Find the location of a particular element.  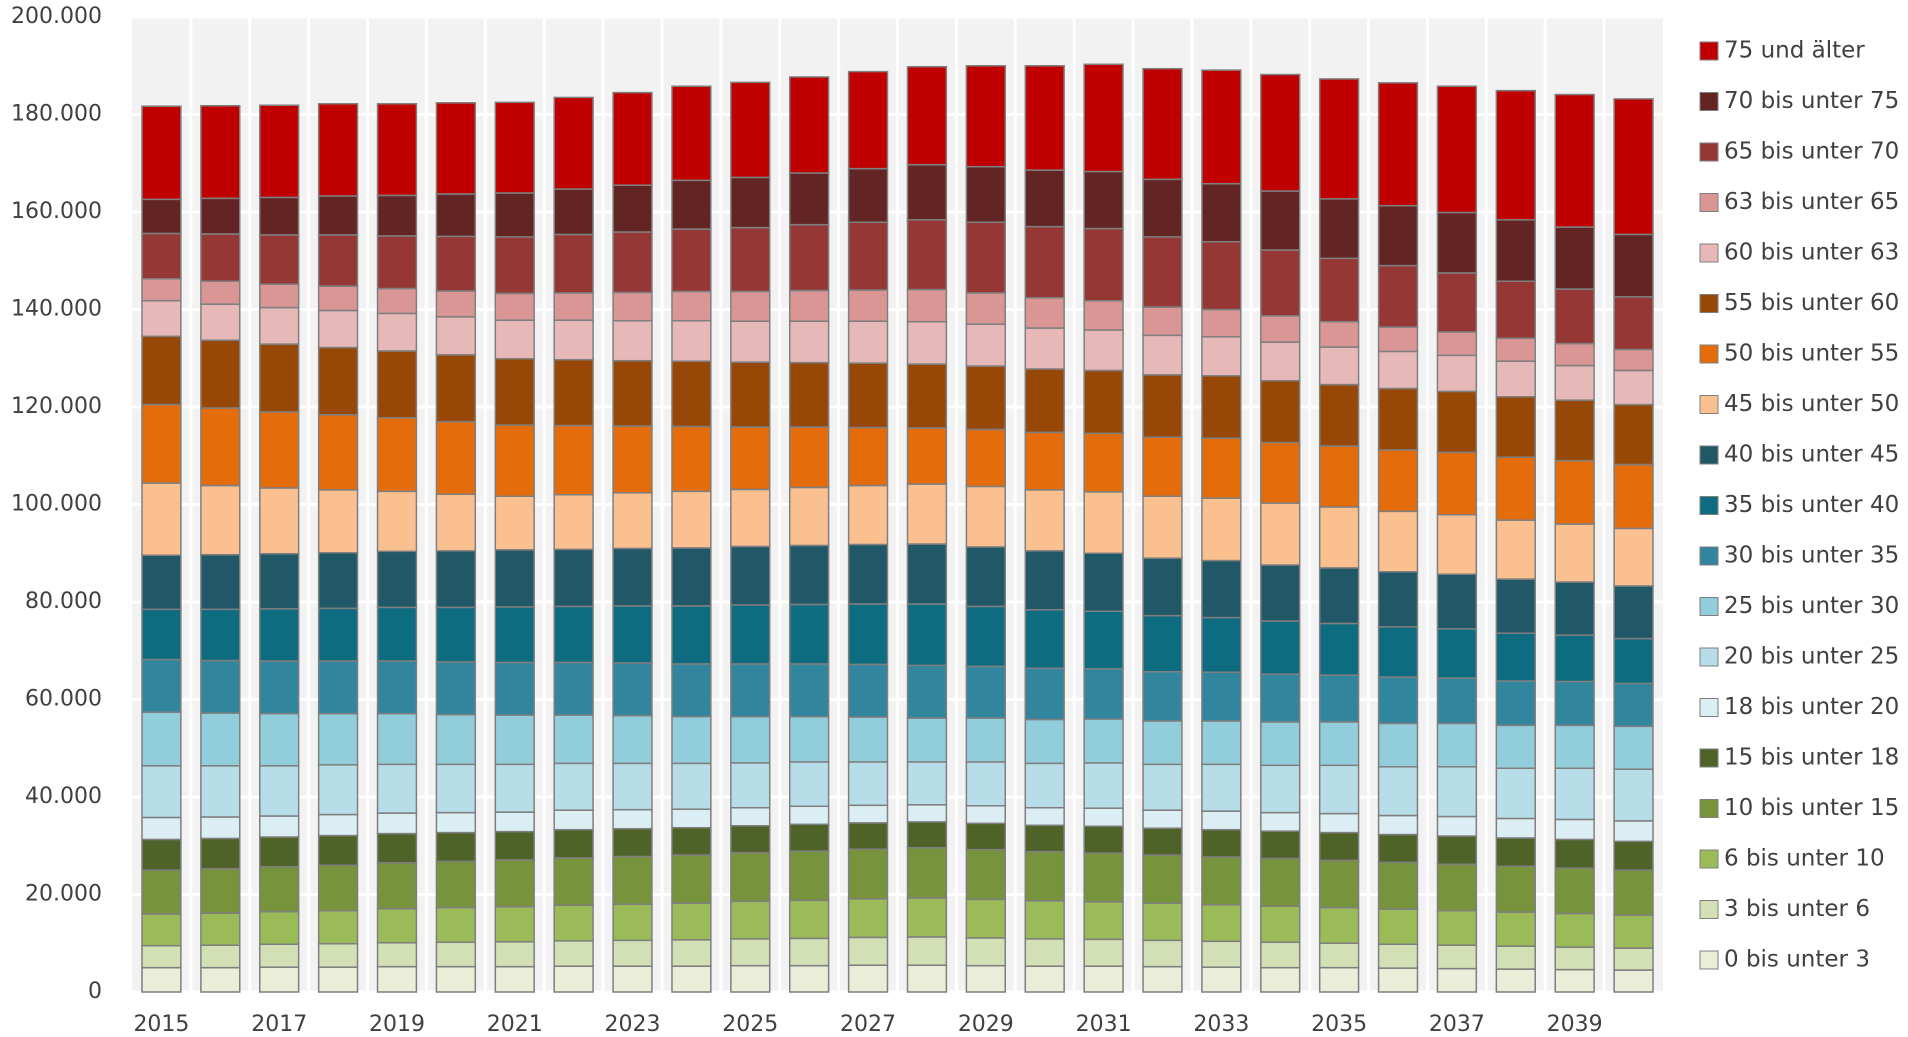

y-tick-label: 20.000 is located at coordinates (63, 894).